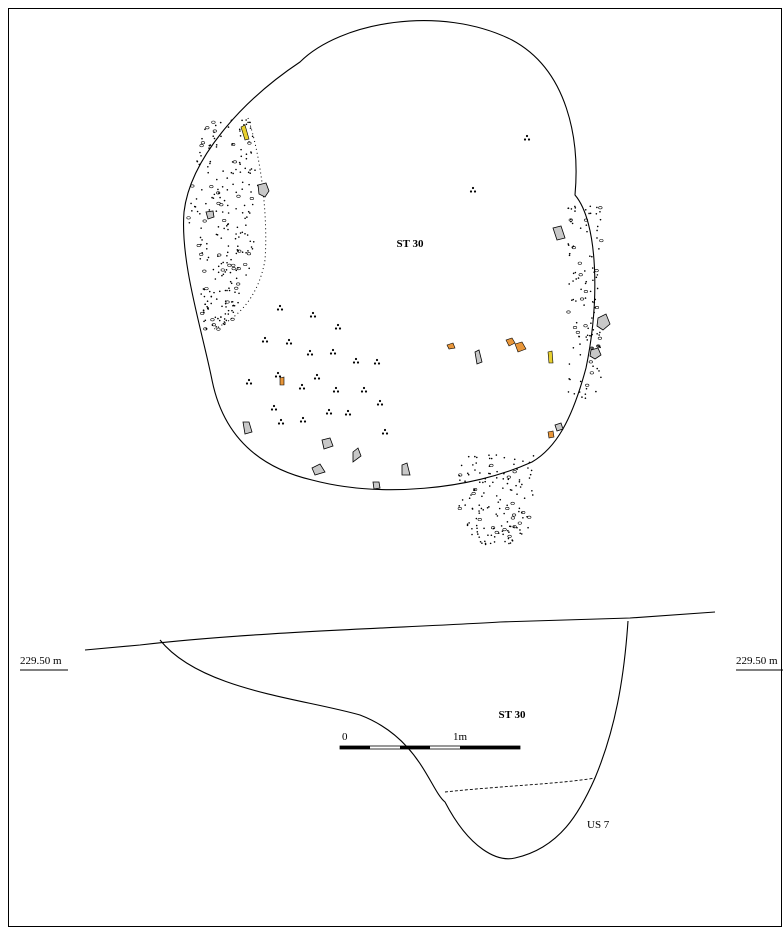  What do you see at coordinates (415, 747) in the screenshot?
I see `scale-segment` at bounding box center [415, 747].